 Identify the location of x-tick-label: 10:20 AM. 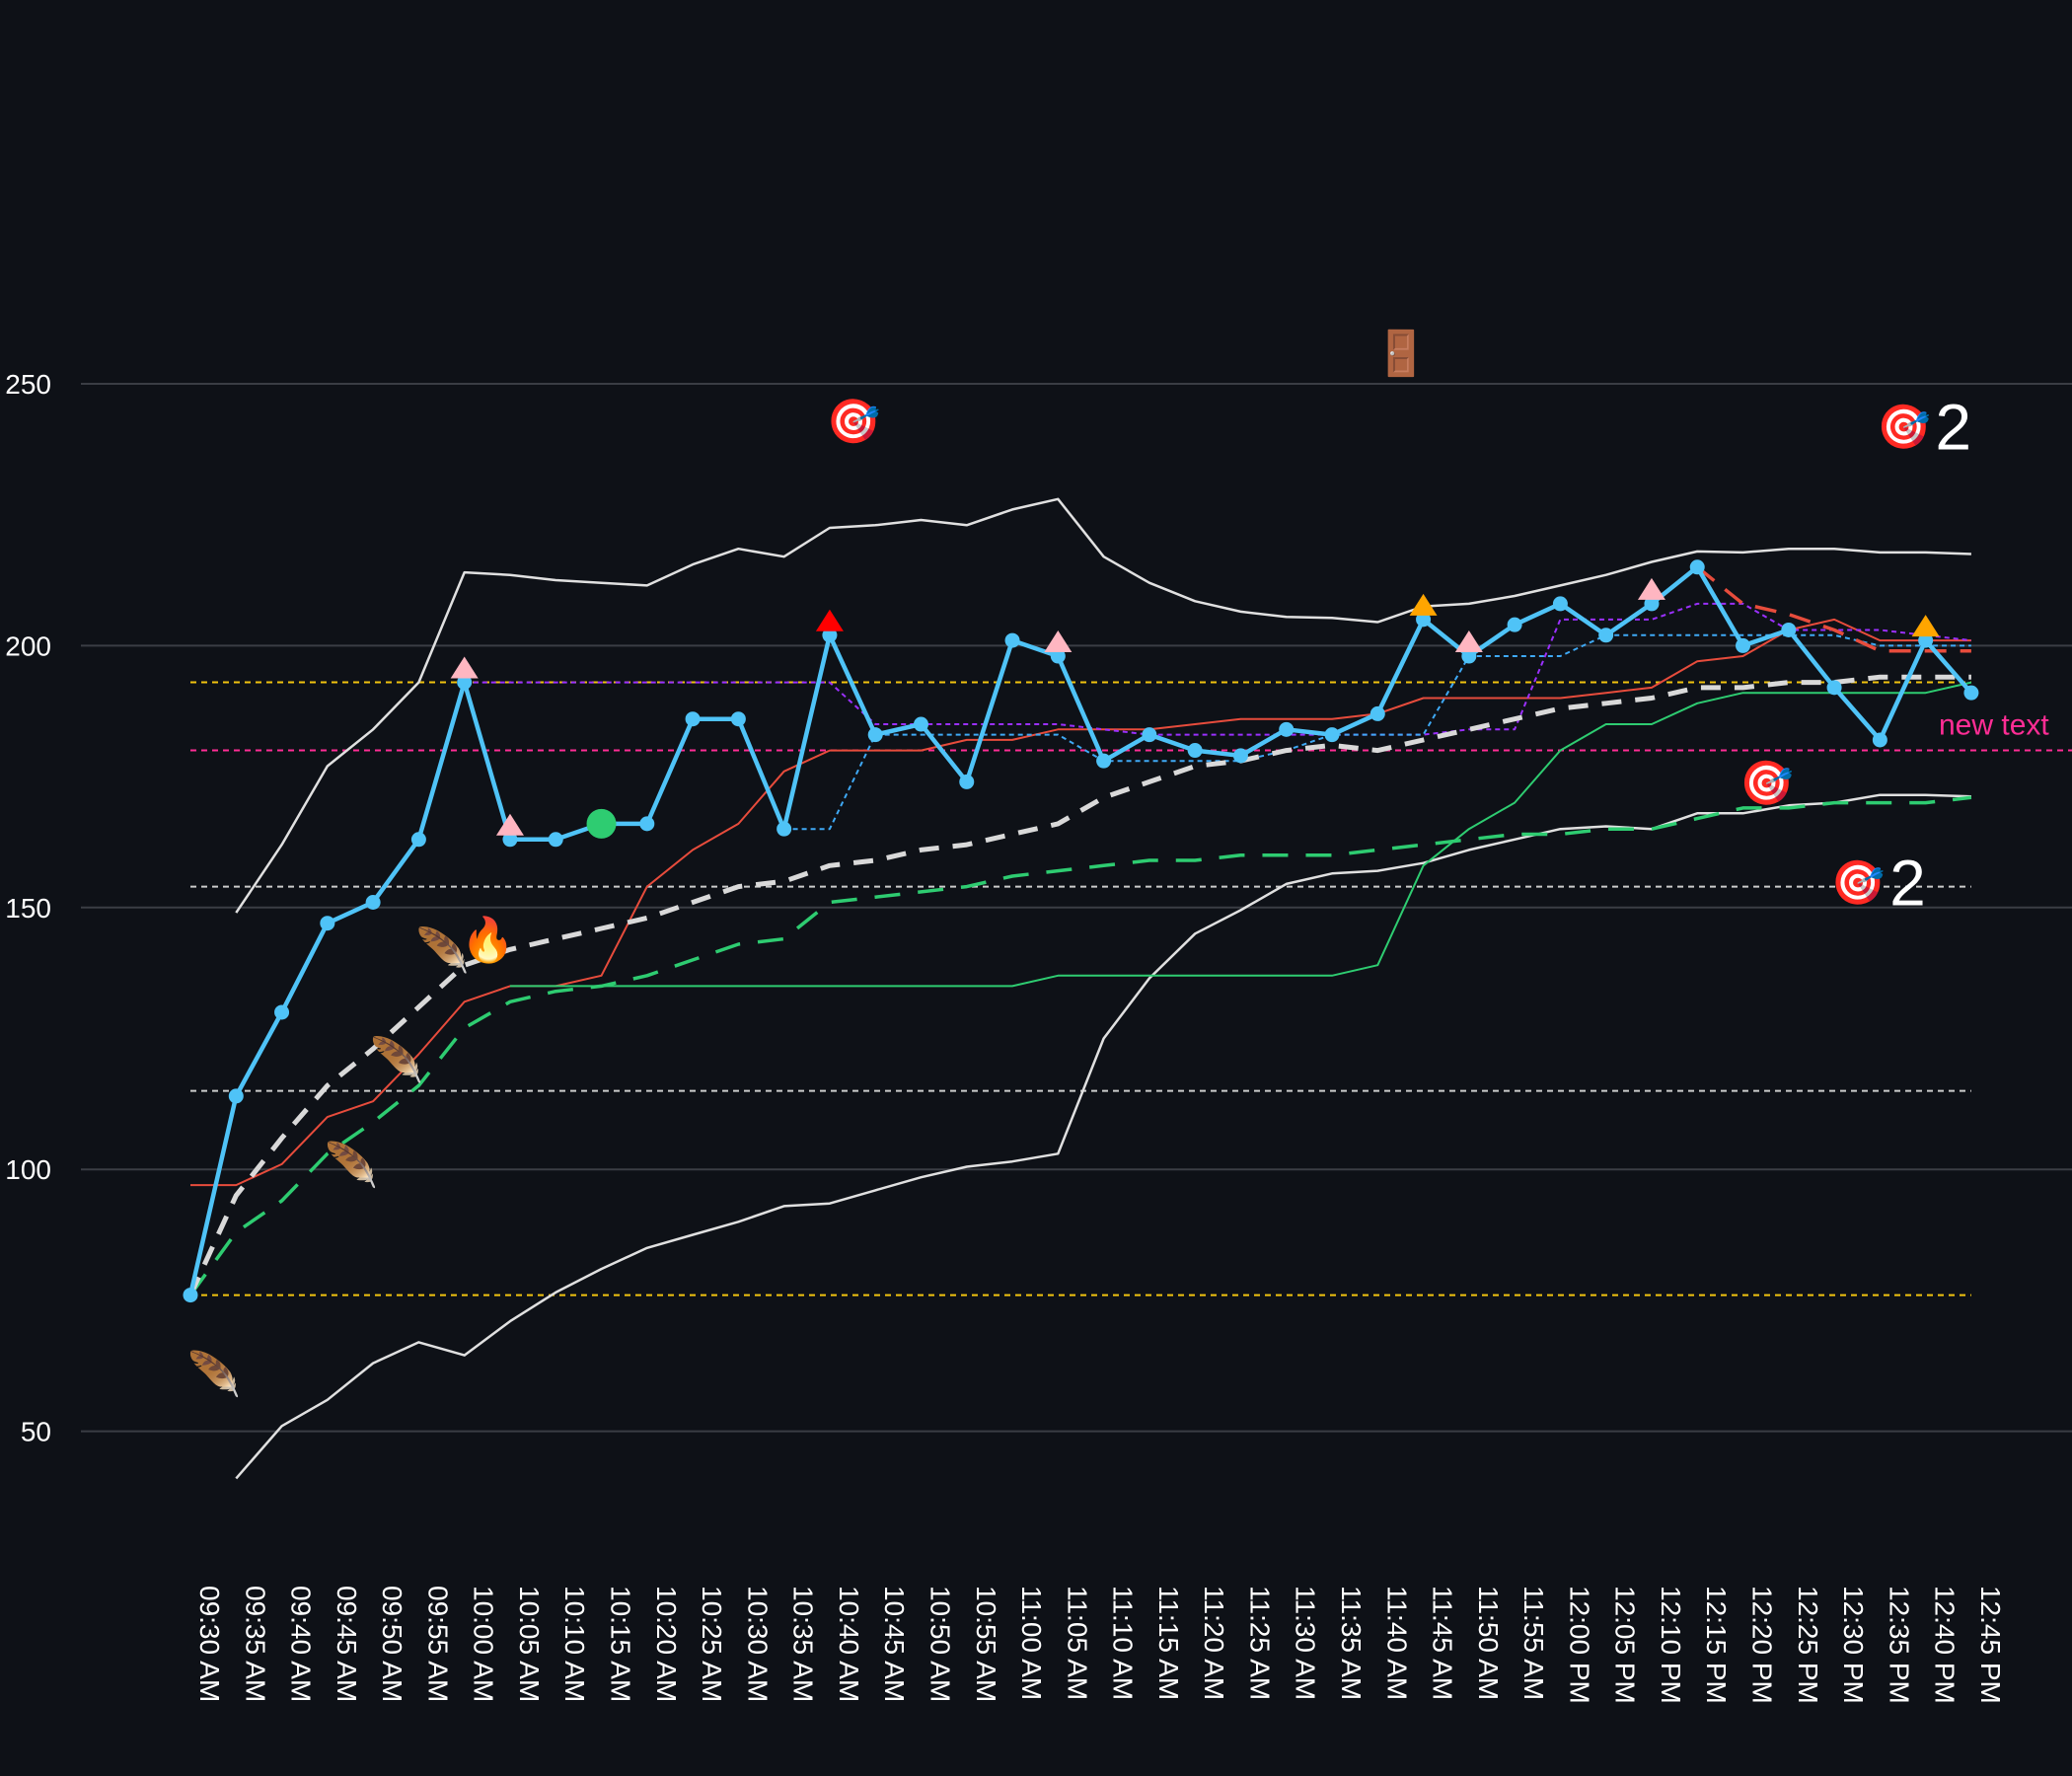
(666, 1644).